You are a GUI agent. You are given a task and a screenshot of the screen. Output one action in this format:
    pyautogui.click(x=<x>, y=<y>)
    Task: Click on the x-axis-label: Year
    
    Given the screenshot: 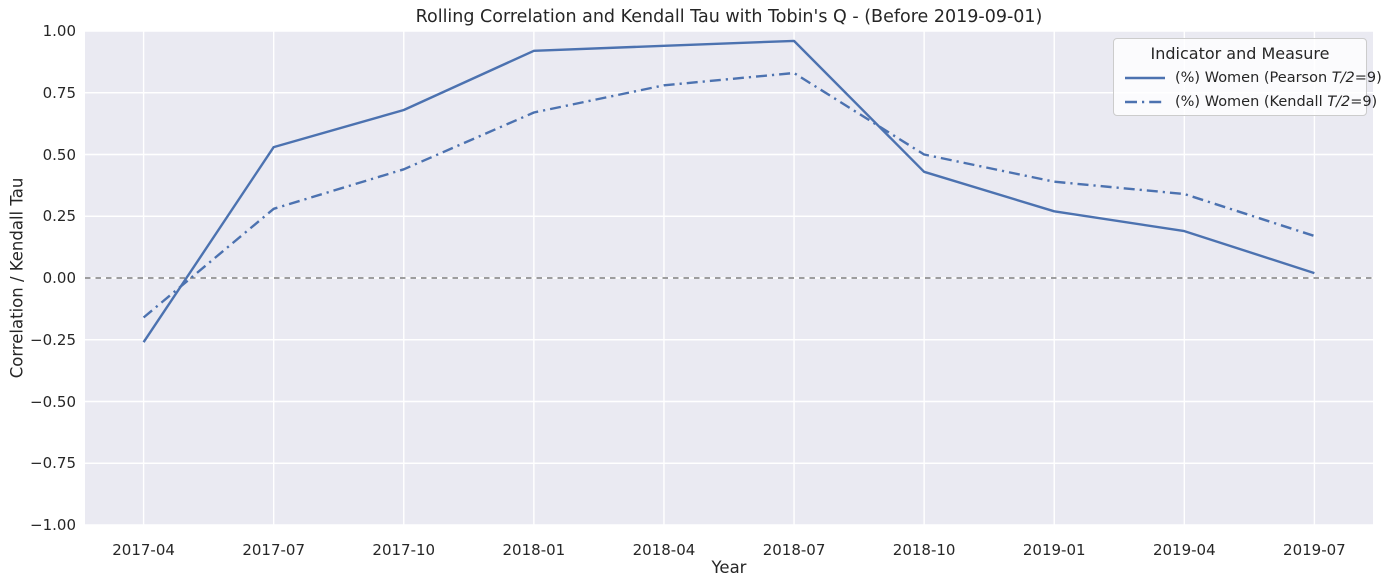 What is the action you would take?
    pyautogui.click(x=729, y=567)
    